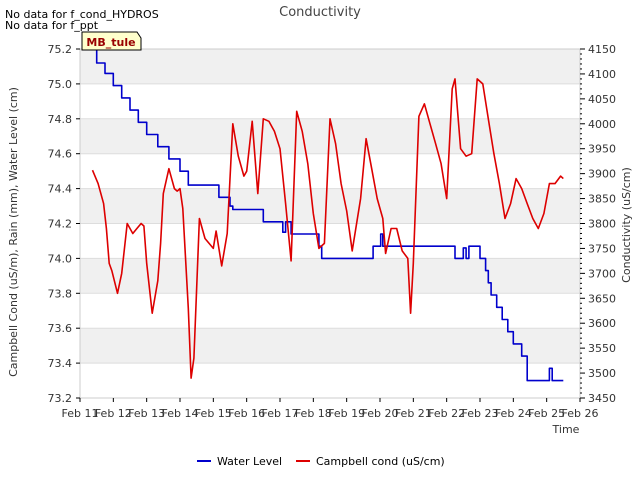  Describe the element at coordinates (602, 398) in the screenshot. I see `y2-tick-label: 3450` at that location.